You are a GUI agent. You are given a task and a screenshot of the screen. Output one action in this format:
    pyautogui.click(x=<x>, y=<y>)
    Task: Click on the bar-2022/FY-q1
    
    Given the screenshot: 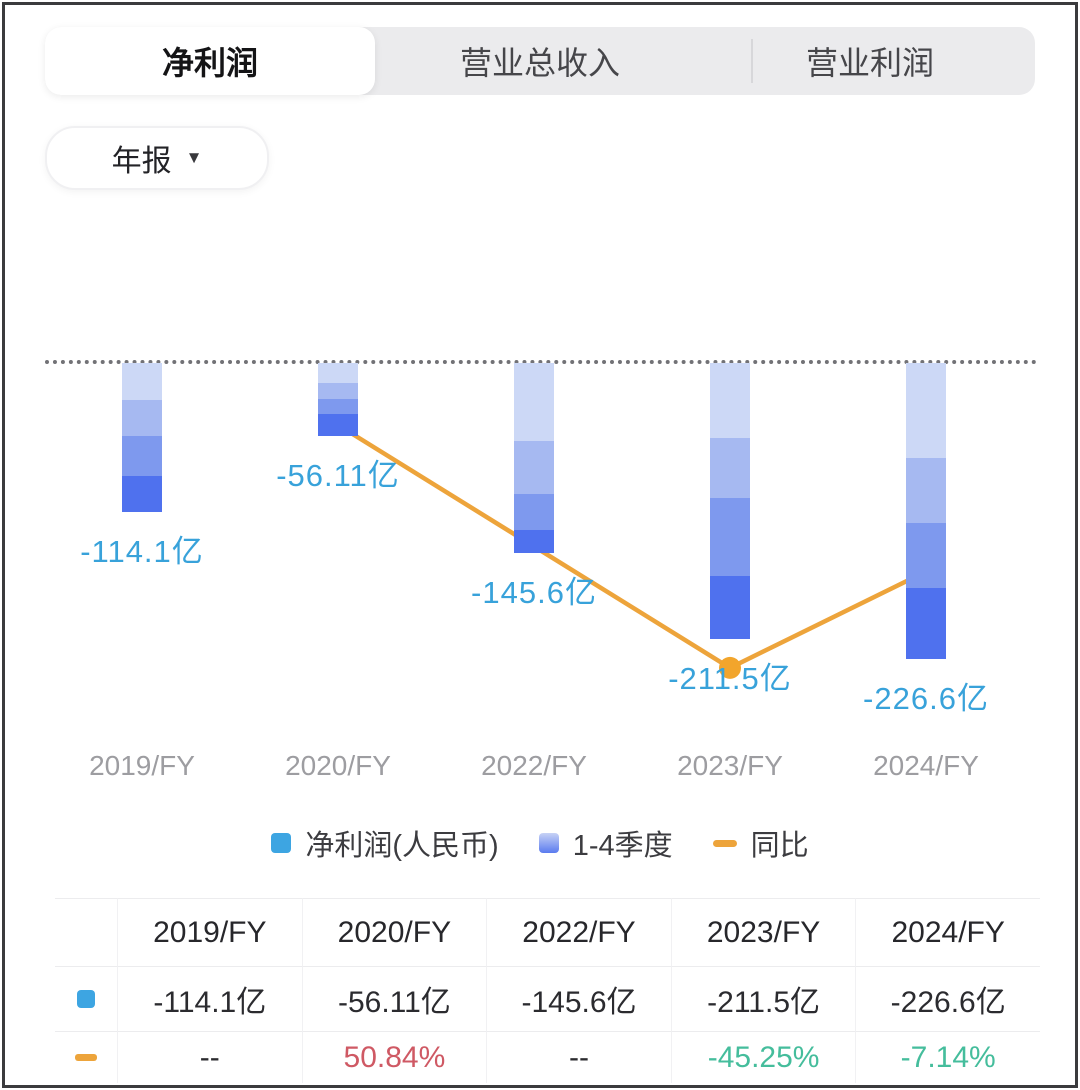 What is the action you would take?
    pyautogui.click(x=534, y=402)
    